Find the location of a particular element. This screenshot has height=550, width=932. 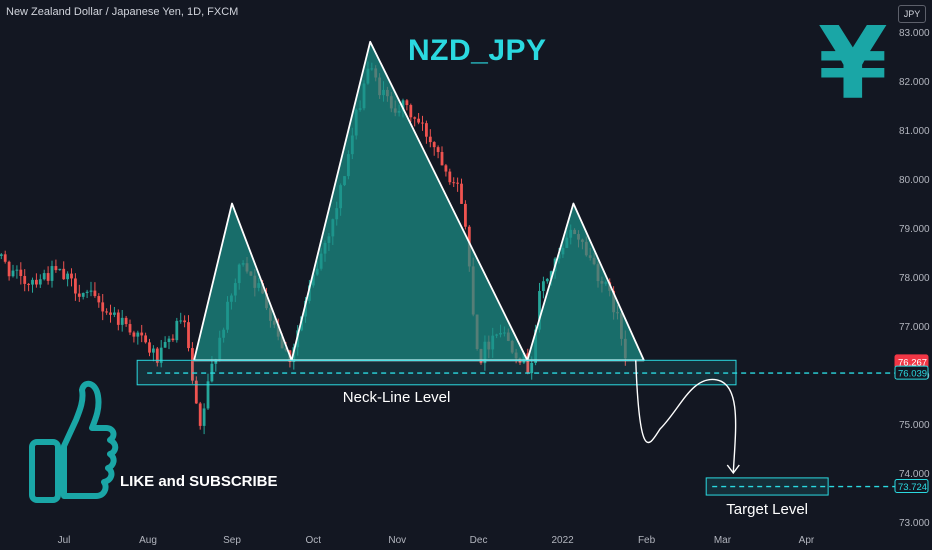

projection-curve is located at coordinates (686, 417).